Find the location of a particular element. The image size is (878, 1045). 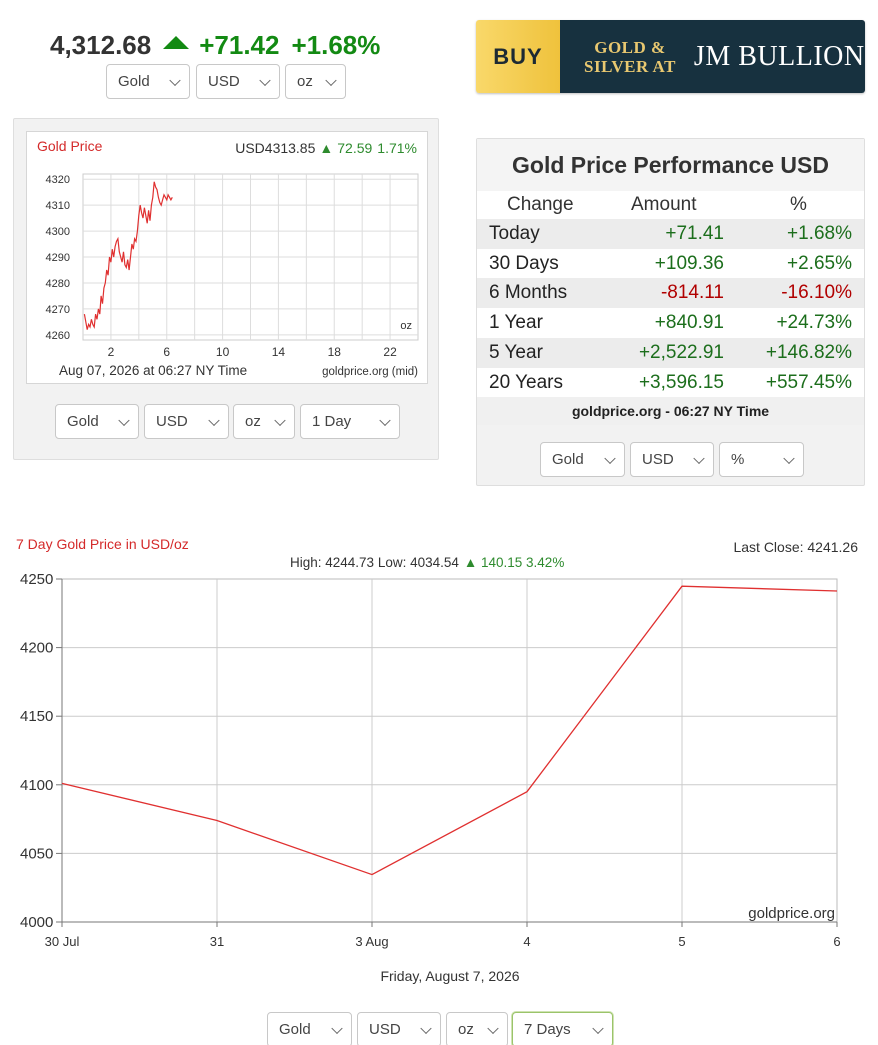

performance-row: Today +71.41 +1.68% is located at coordinates (670, 234).